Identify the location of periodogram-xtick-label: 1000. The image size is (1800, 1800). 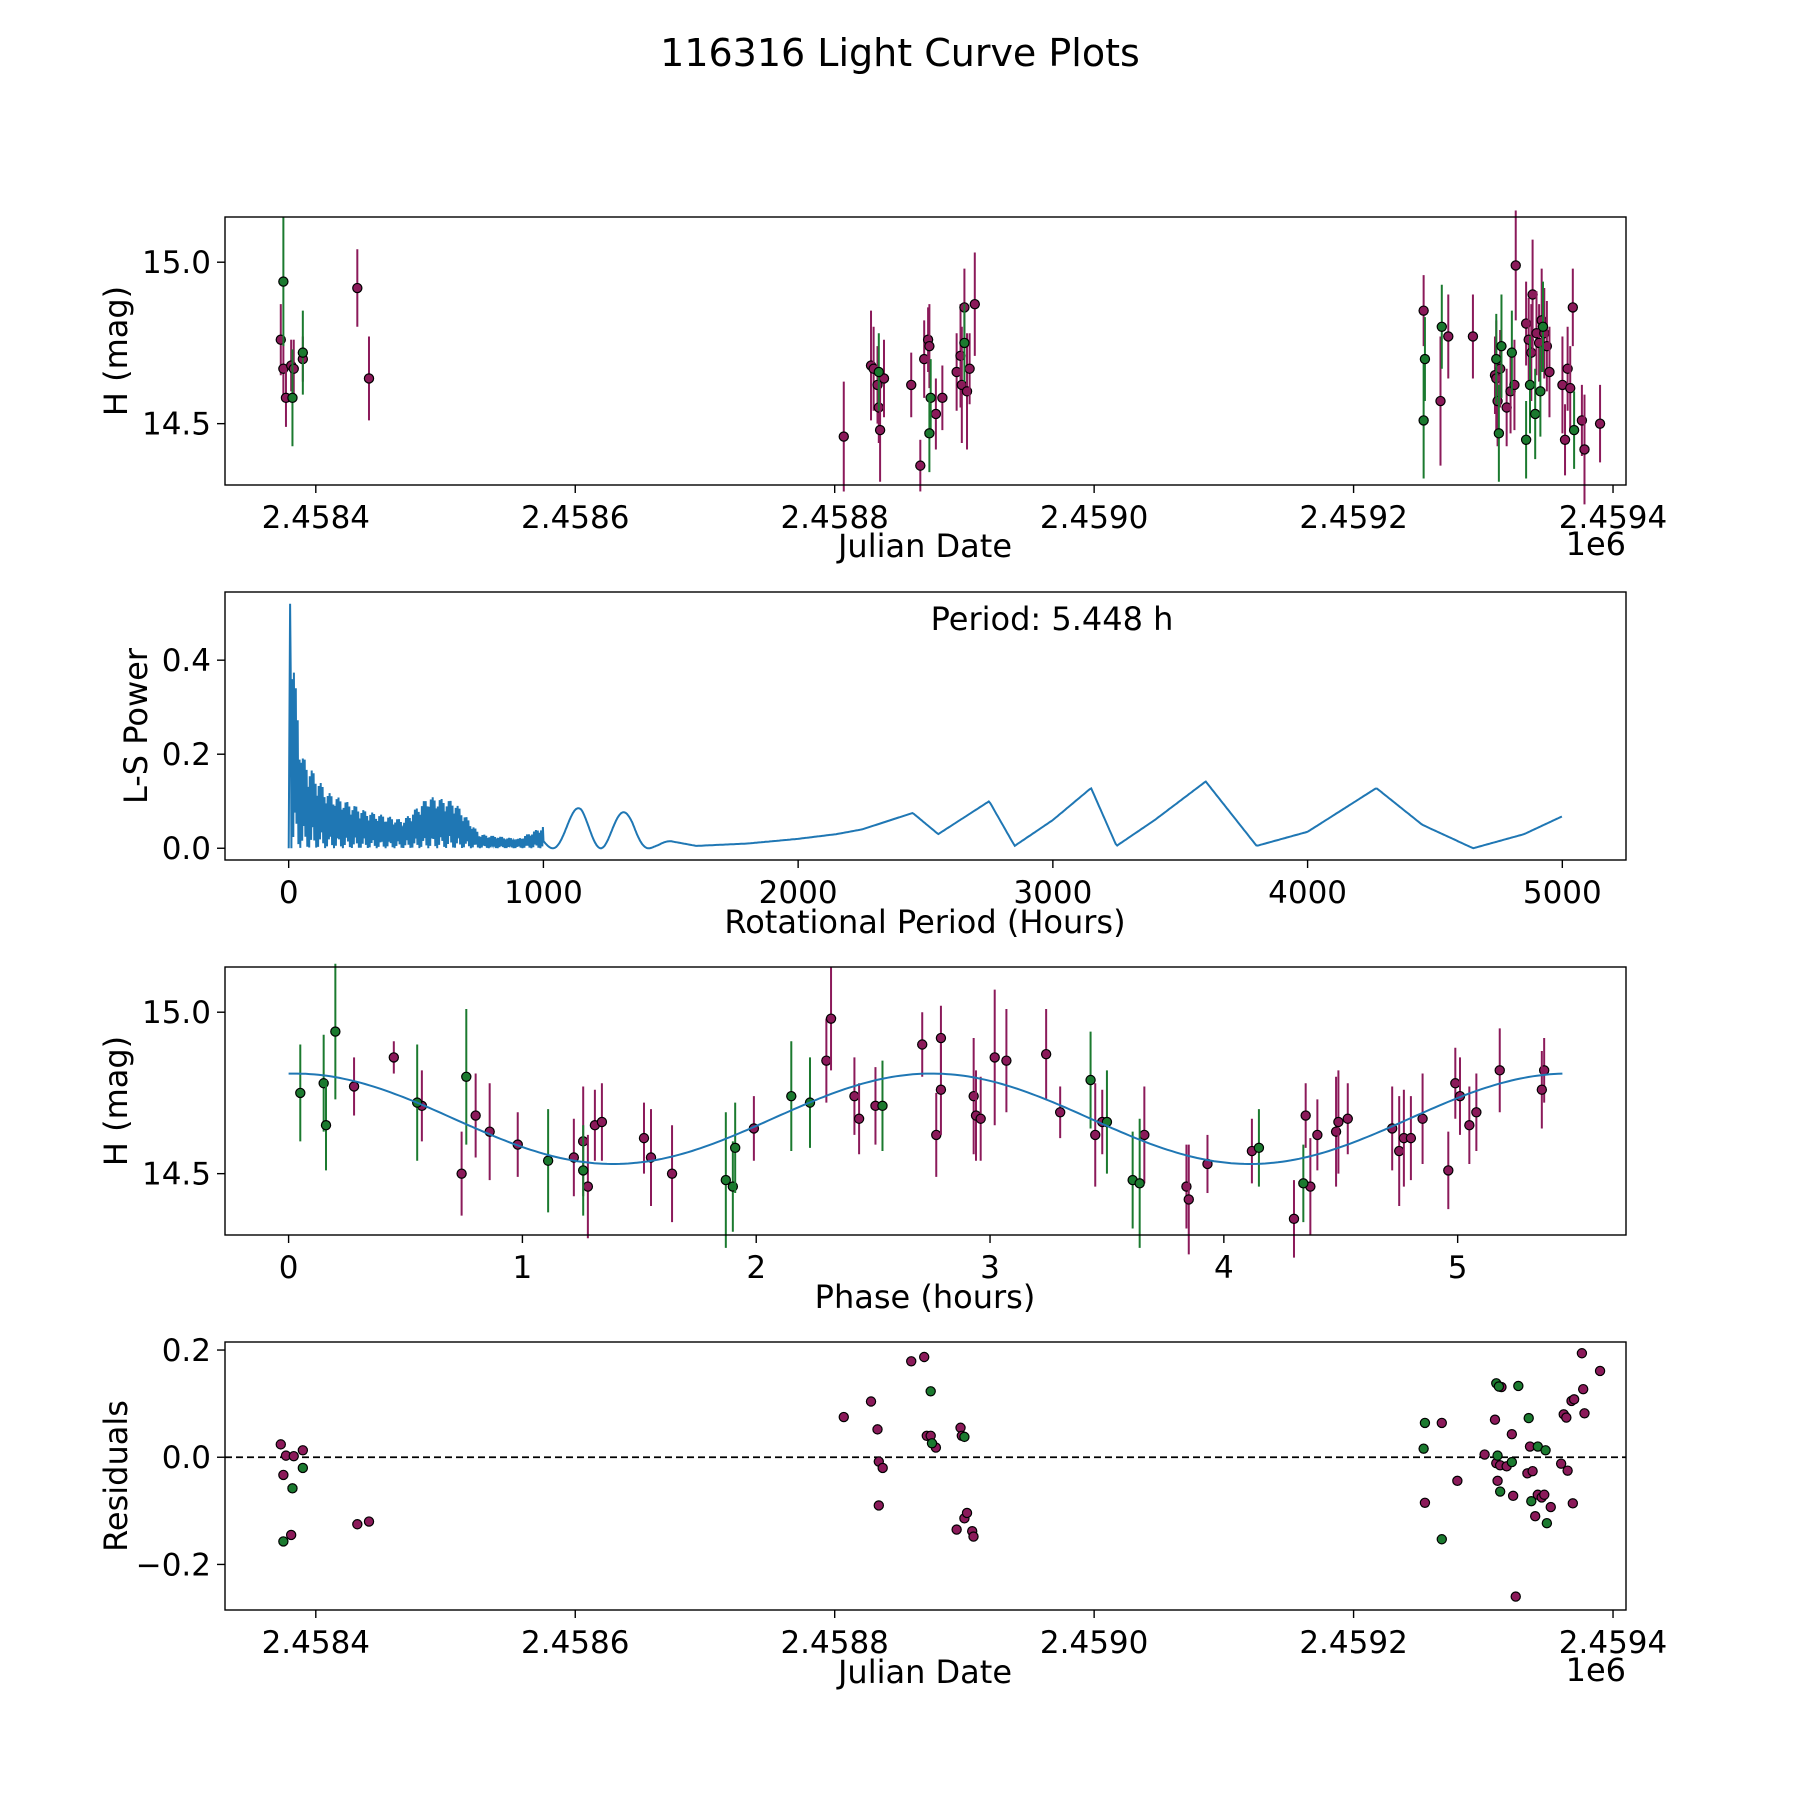
(543, 893).